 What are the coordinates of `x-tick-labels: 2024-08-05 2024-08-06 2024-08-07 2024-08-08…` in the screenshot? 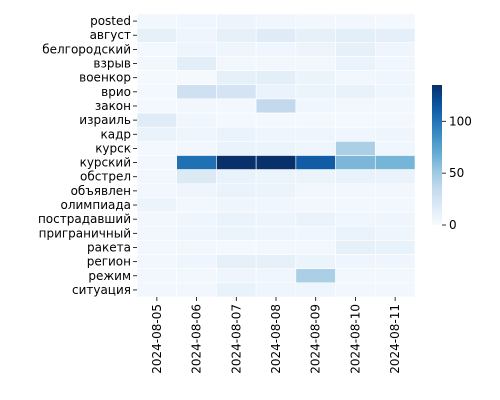 It's located at (276, 335).